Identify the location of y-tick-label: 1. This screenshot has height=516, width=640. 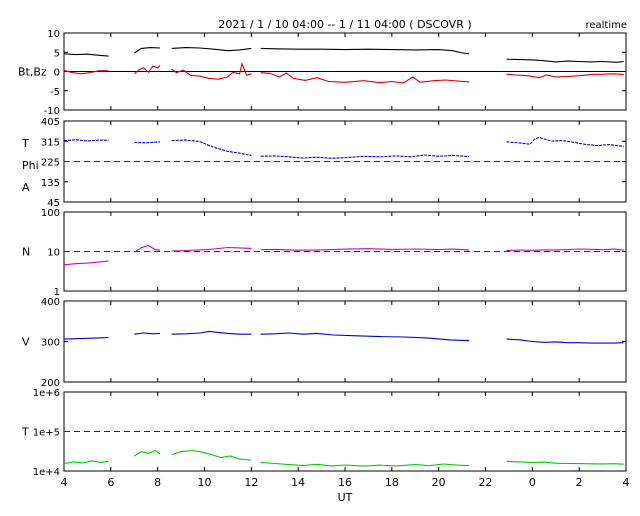
(57, 292).